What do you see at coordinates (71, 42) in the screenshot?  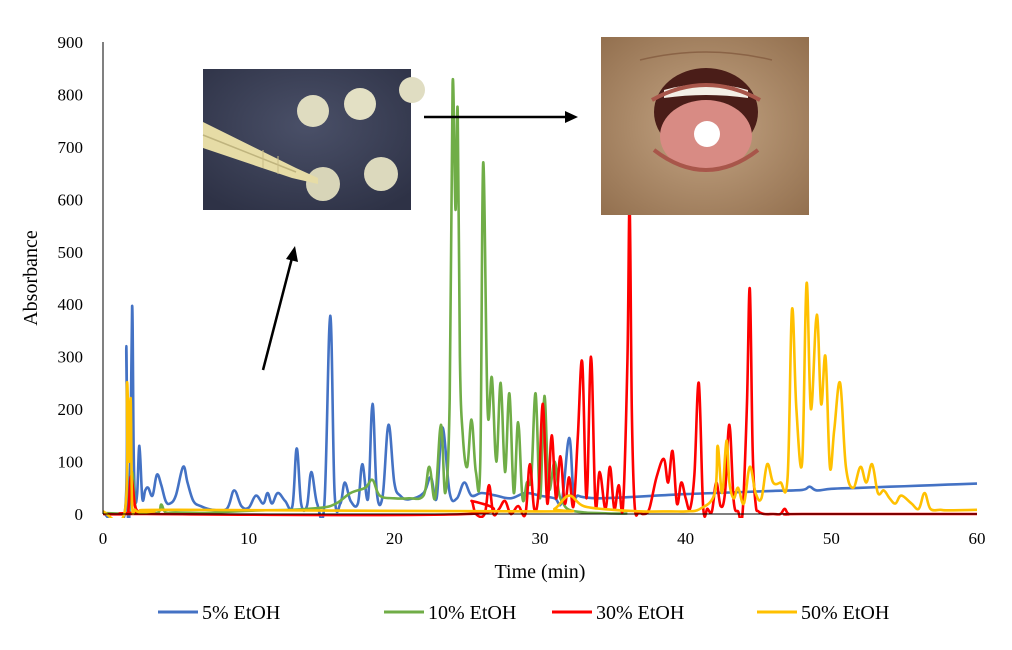 I see `y-tick-label: 900` at bounding box center [71, 42].